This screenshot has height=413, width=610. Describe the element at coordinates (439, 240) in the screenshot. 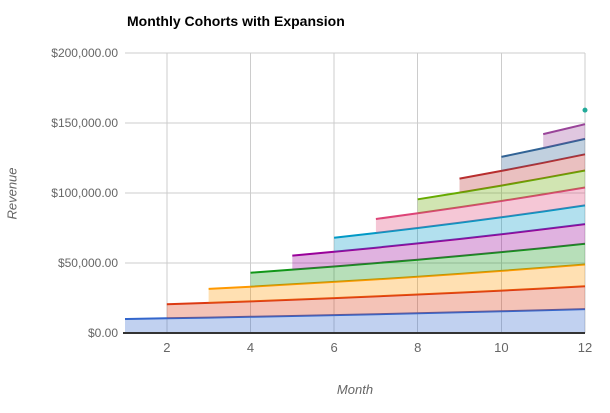

I see `cohort-5-line` at that location.